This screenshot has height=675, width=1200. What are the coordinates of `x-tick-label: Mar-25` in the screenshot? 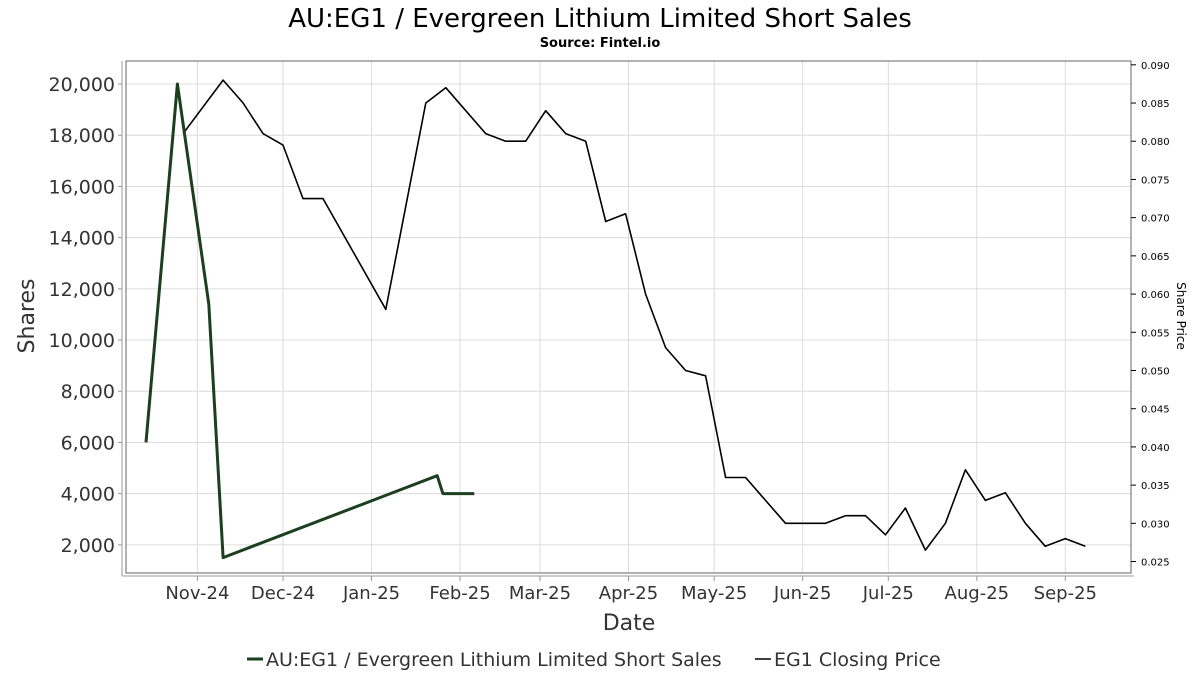 It's located at (540, 593).